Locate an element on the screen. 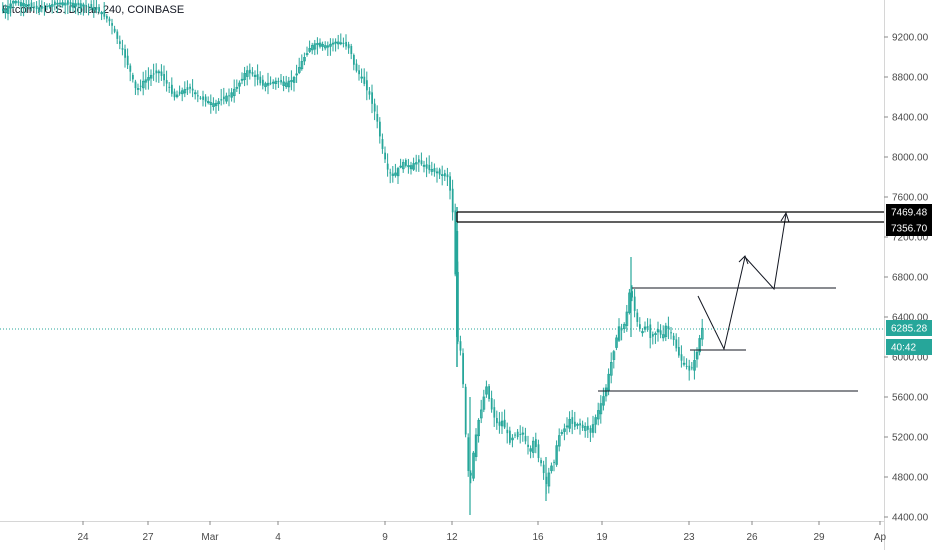 This screenshot has height=550, width=932. x-tick-label: 29 is located at coordinates (819, 537).